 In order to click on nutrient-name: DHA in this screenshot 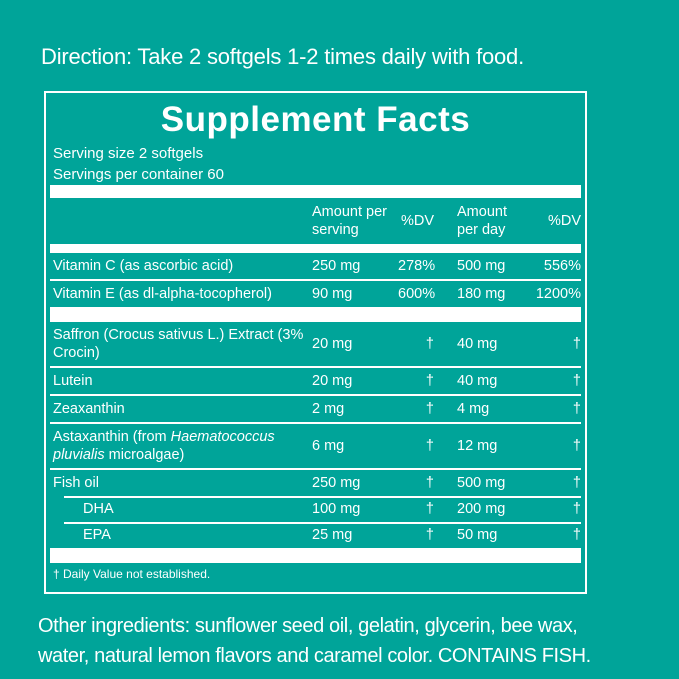, I will do `click(98, 509)`.